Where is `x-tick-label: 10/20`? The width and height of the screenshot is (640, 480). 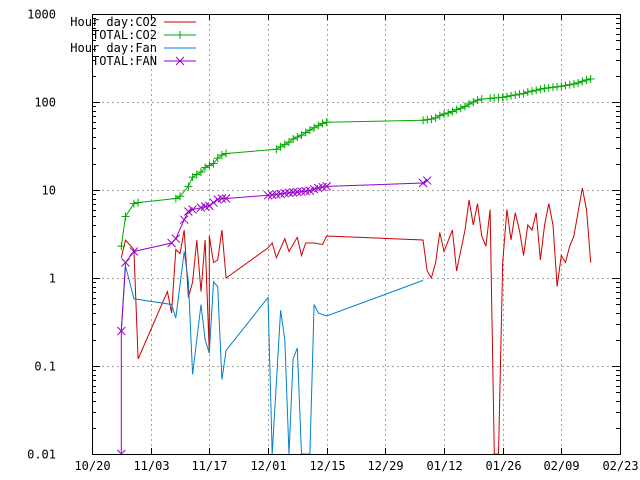 x-tick-label: 10/20 is located at coordinates (92, 466).